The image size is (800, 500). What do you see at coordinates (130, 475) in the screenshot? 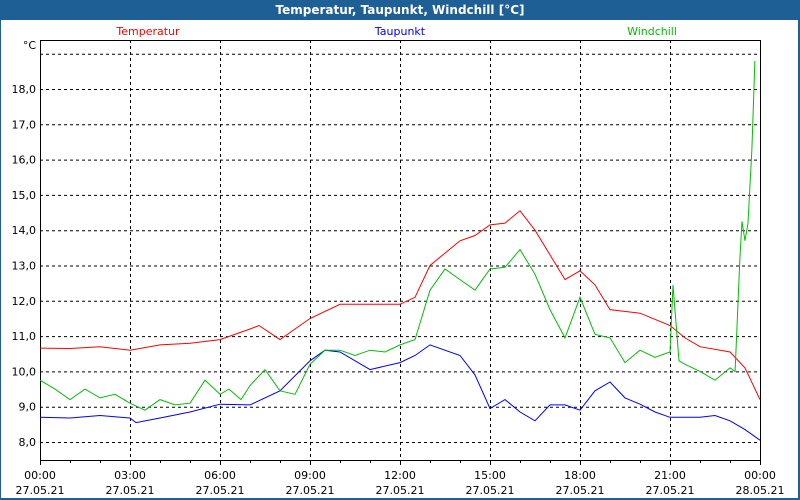
I see `x-tick-time: 03:00` at bounding box center [130, 475].